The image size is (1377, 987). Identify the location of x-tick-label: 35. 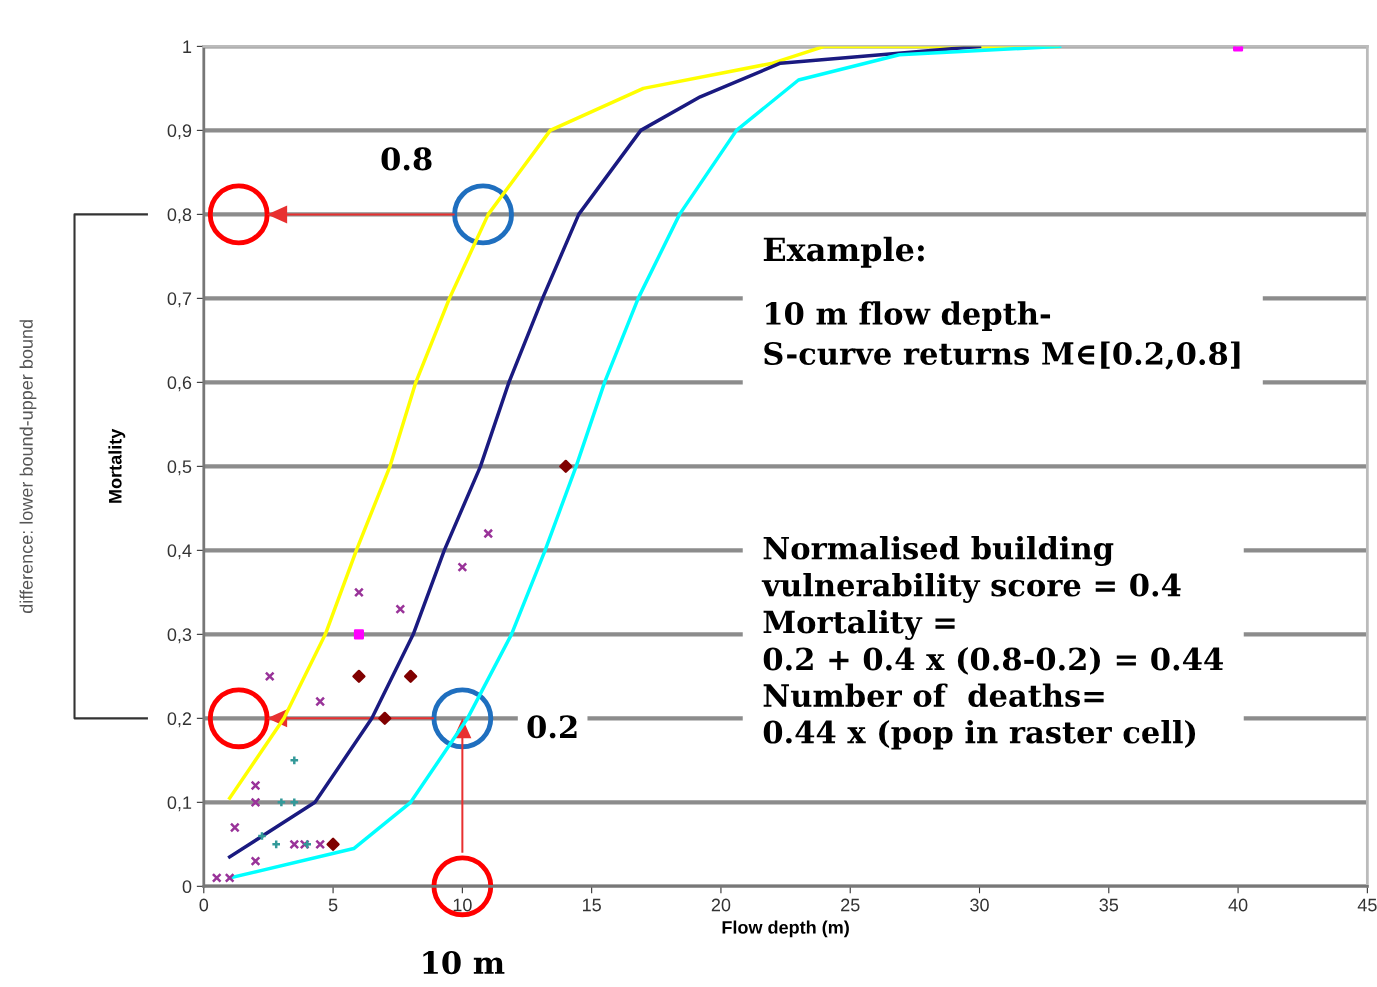
(1109, 905).